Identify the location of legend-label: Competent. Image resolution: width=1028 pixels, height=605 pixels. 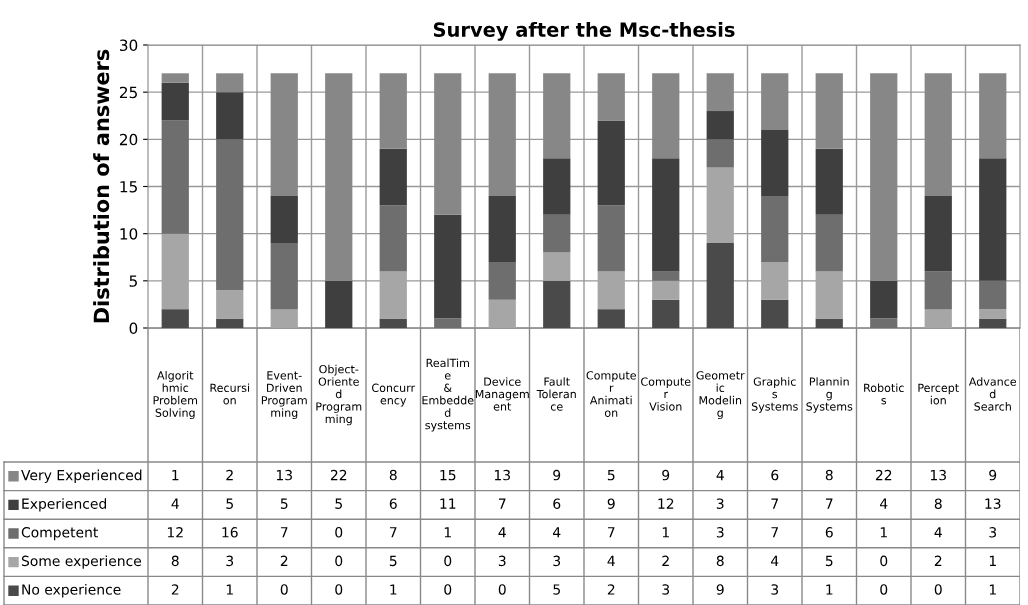
(59, 534).